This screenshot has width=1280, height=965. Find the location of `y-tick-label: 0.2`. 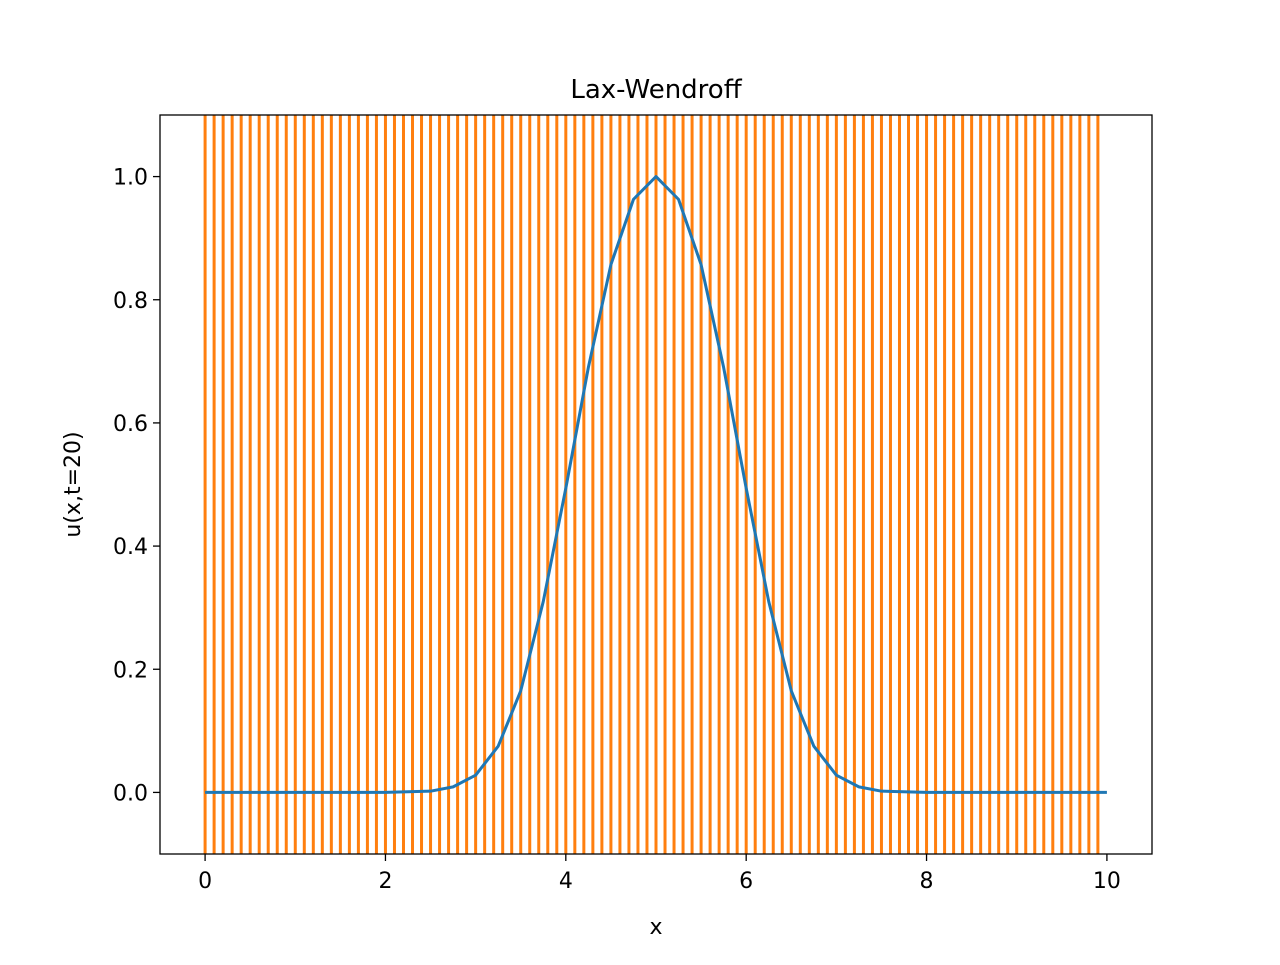

y-tick-label: 0.2 is located at coordinates (130, 670).